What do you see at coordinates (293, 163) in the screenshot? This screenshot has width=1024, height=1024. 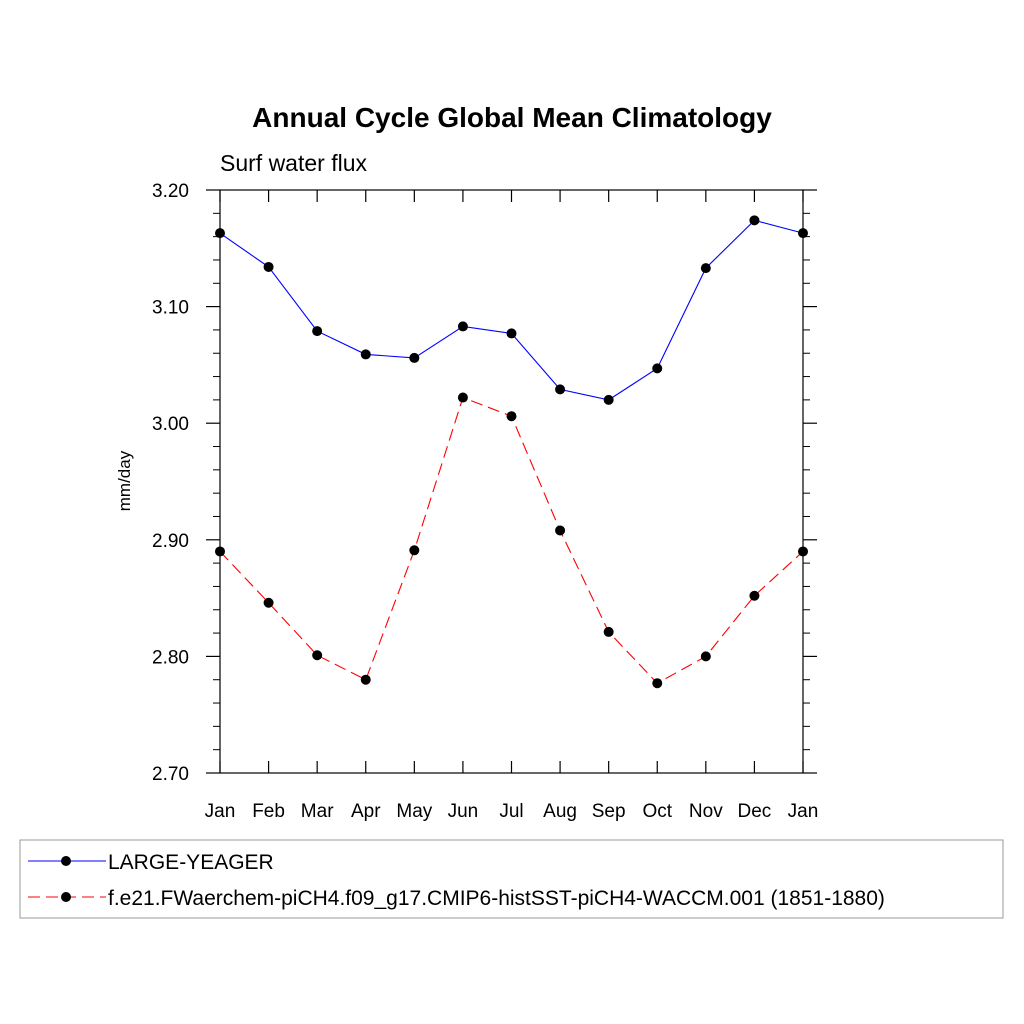 I see `chart-subtitle: Surf water flux` at bounding box center [293, 163].